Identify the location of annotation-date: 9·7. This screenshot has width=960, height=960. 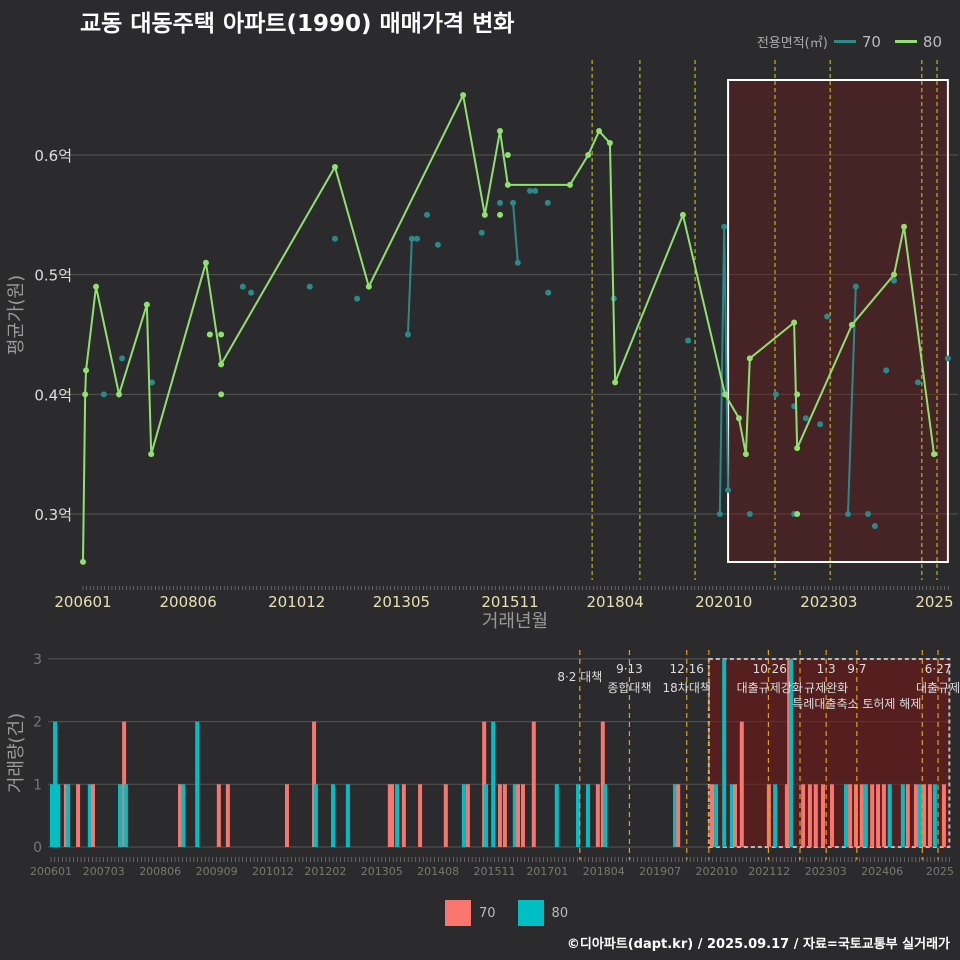
(856, 669).